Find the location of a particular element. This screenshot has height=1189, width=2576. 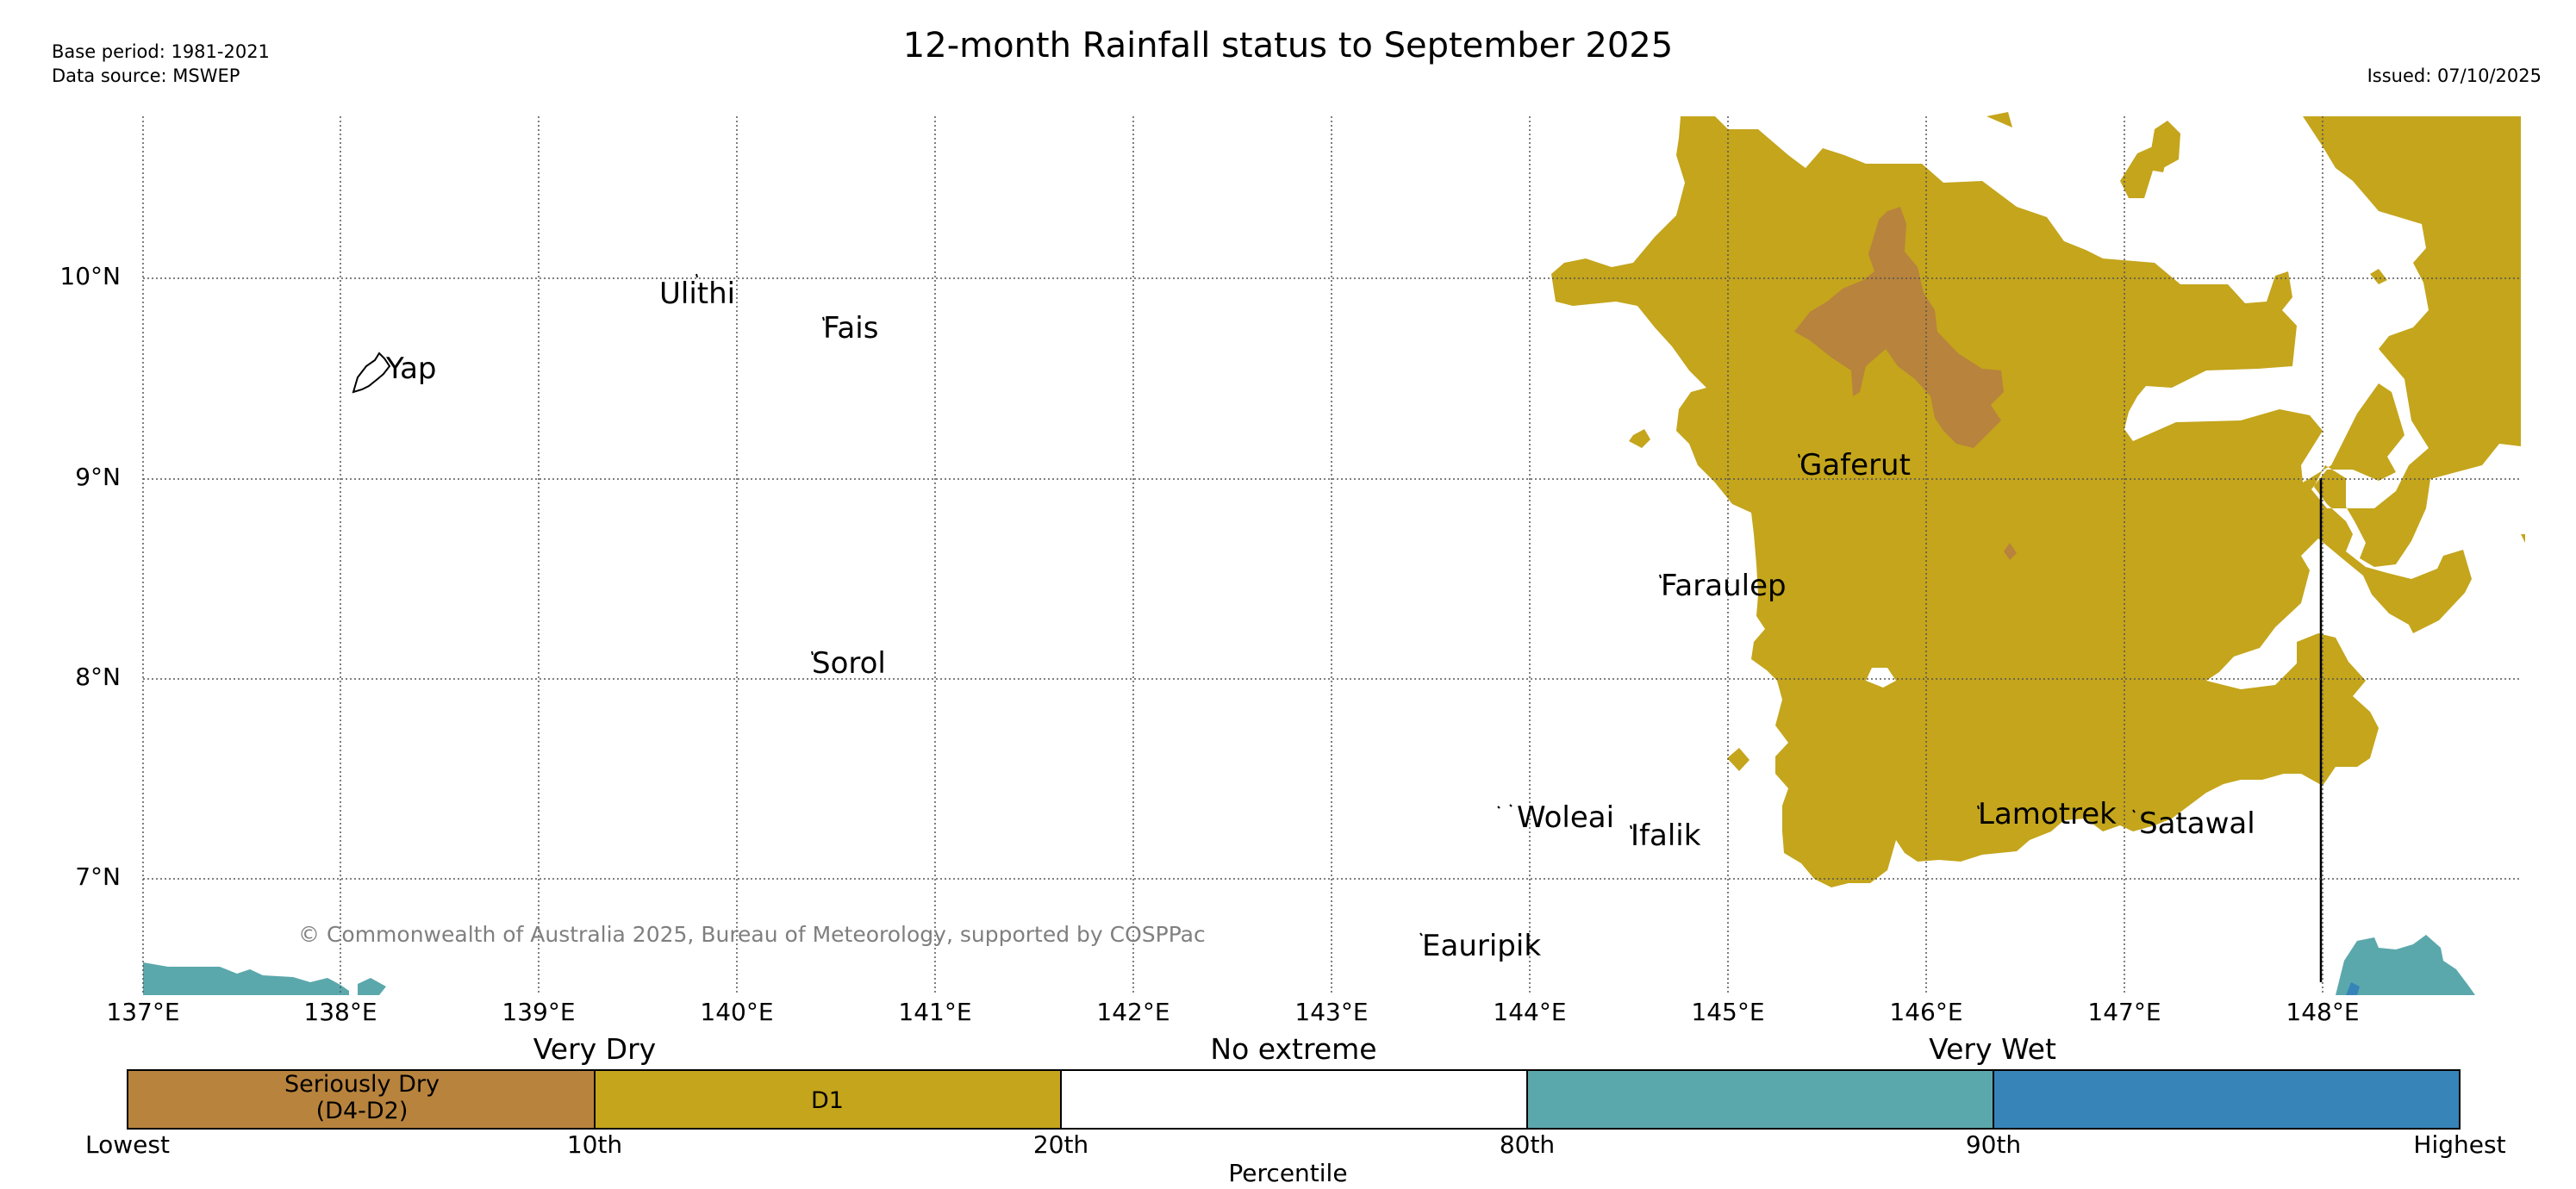

base-period-text: Base period: 1981-2021 is located at coordinates (161, 52).